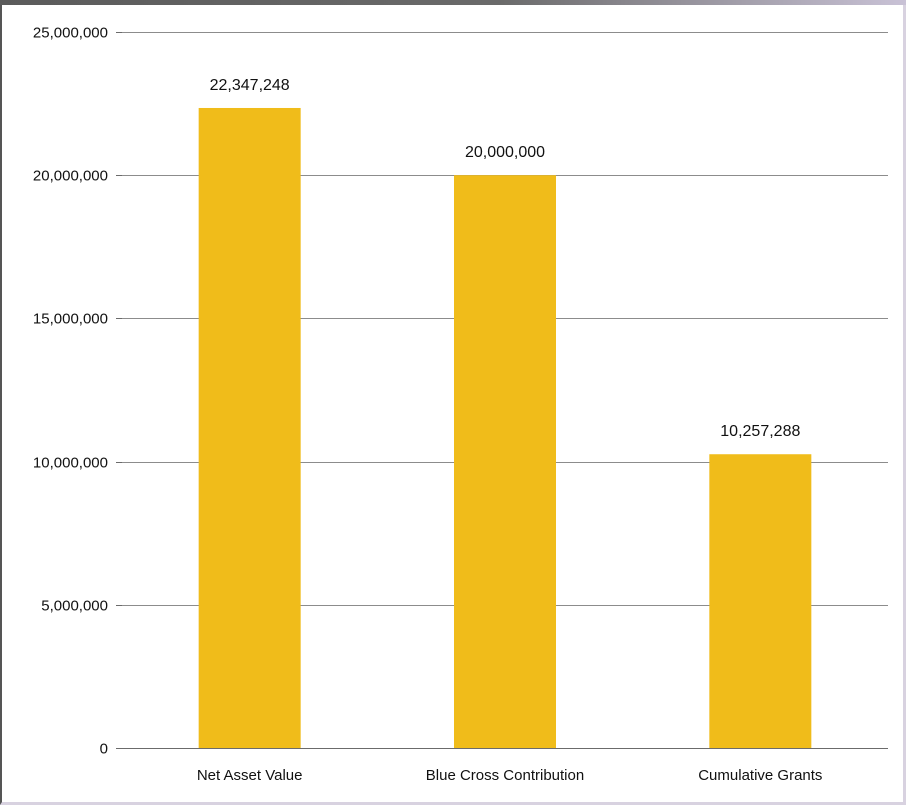  What do you see at coordinates (70, 176) in the screenshot?
I see `y-tick-label: 20,000,000` at bounding box center [70, 176].